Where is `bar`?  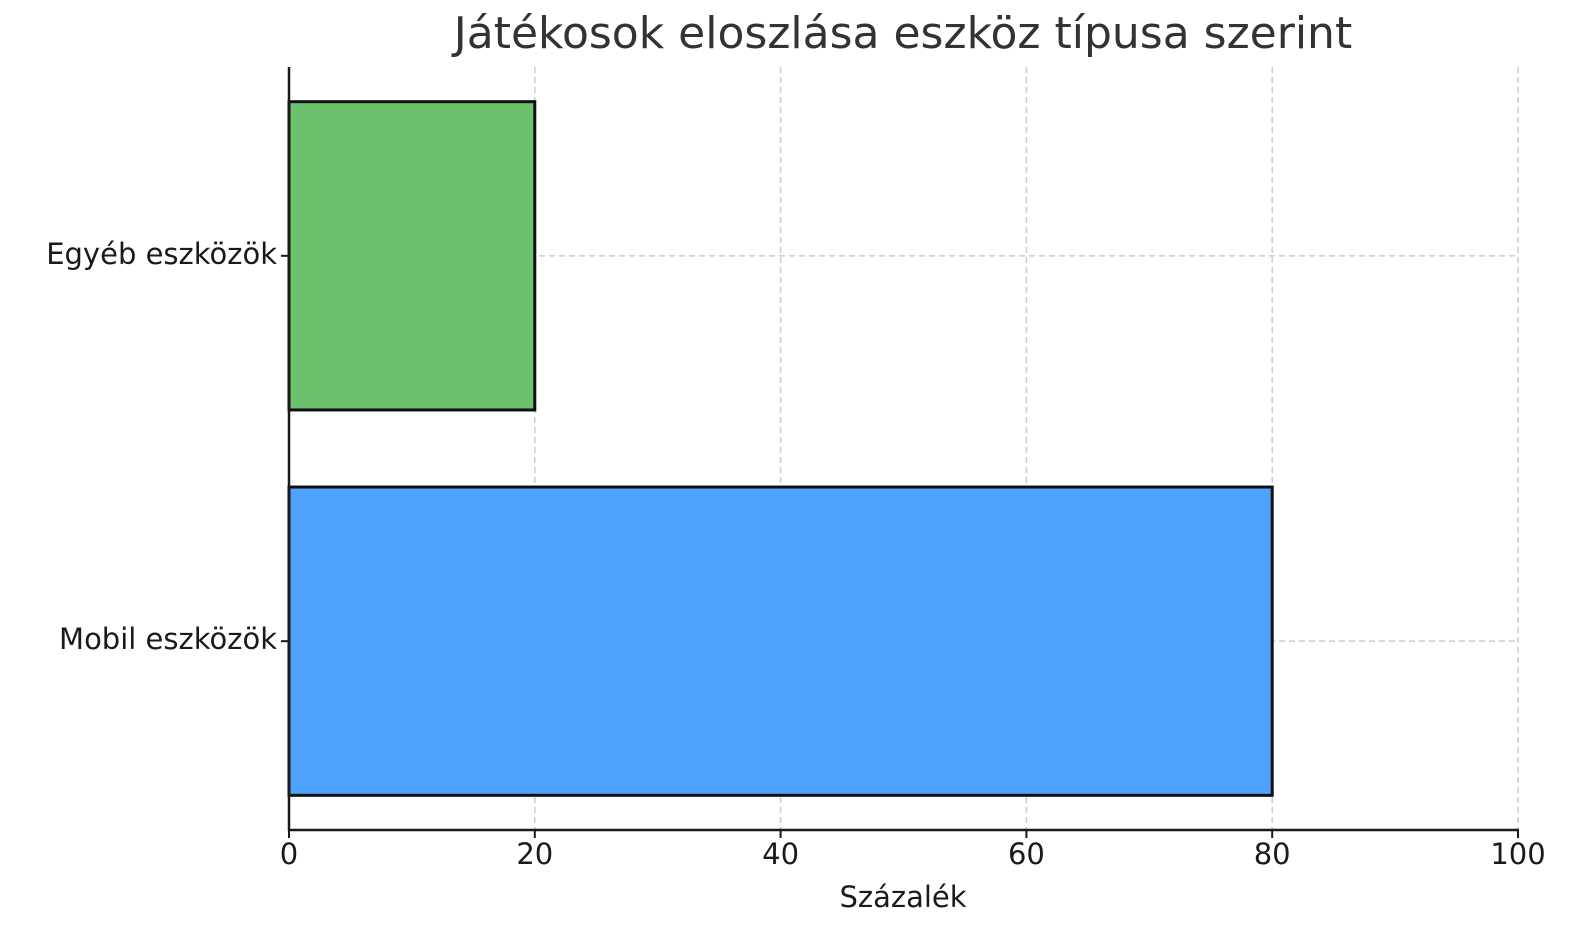
bar is located at coordinates (412, 256).